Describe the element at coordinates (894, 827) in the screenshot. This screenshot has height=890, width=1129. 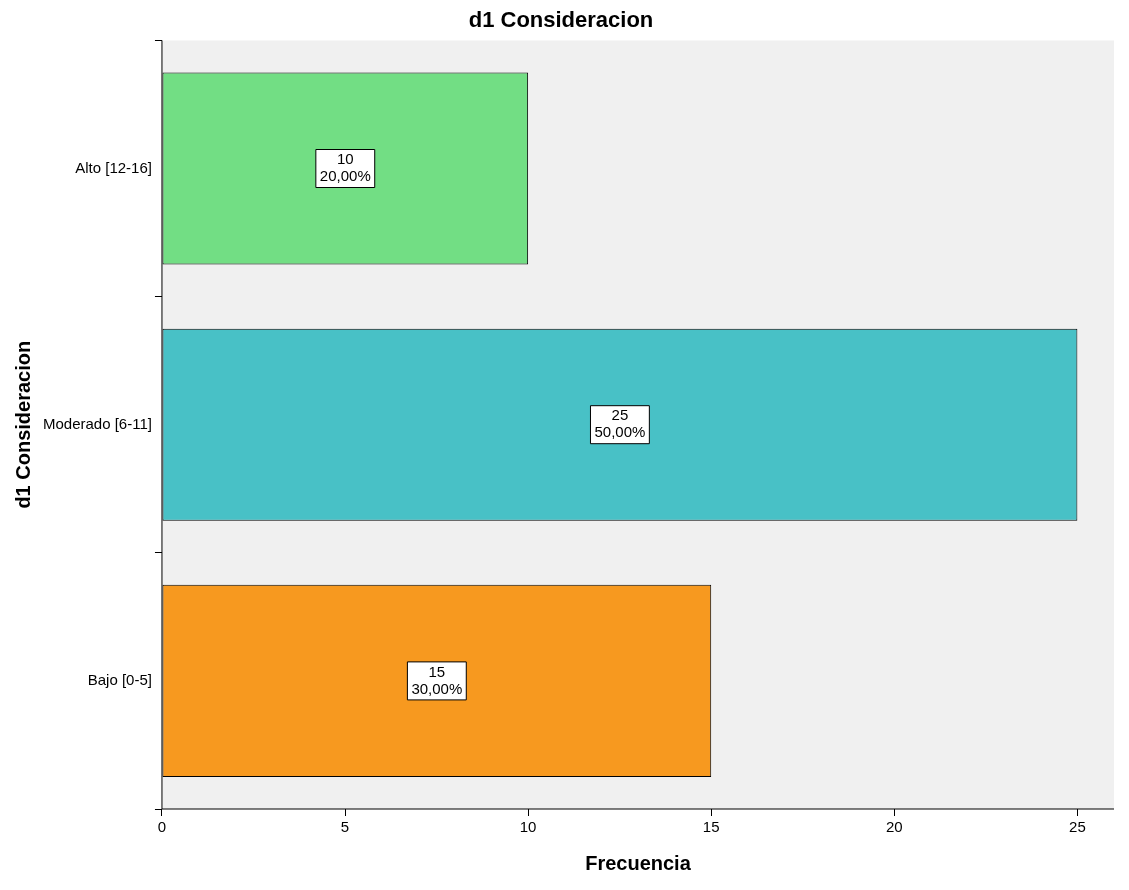
I see `x-tick-label: 20` at that location.